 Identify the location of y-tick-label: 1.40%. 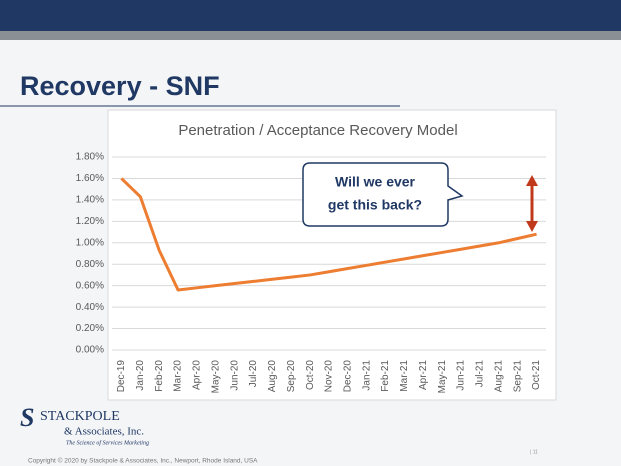
(90, 200).